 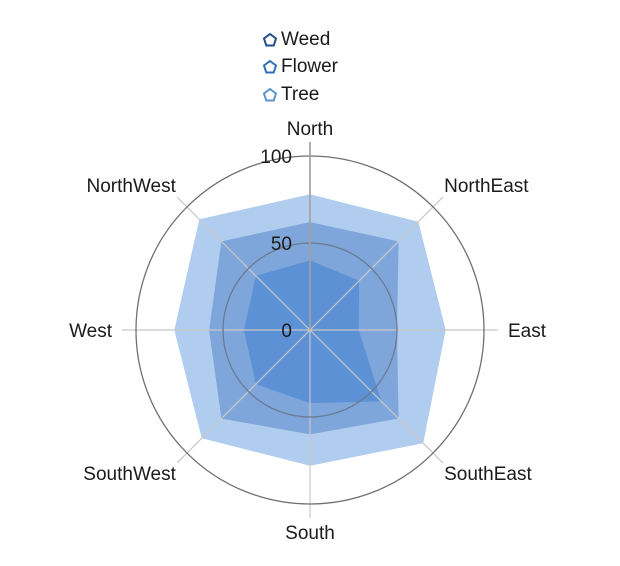 I want to click on category-label-southeast: SouthEast, so click(x=488, y=474).